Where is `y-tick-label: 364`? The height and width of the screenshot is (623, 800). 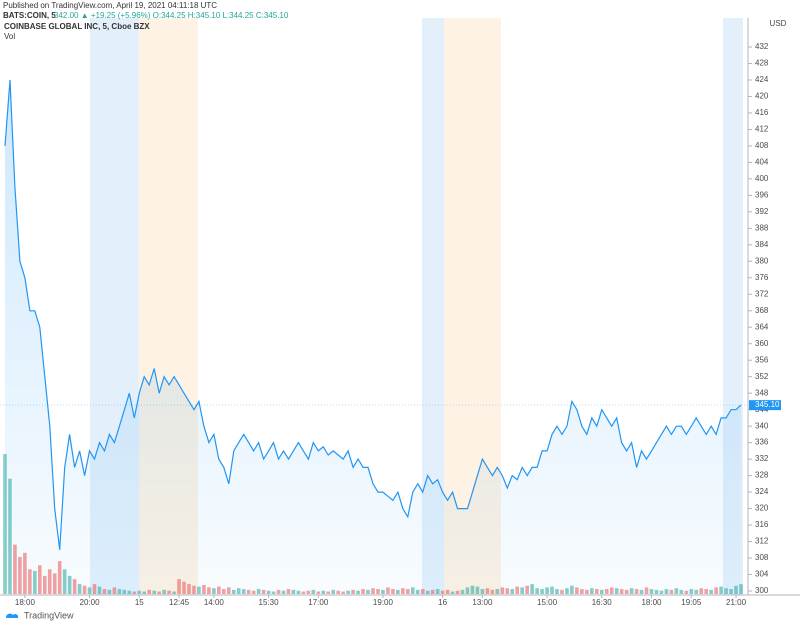 y-tick-label: 364 is located at coordinates (762, 326).